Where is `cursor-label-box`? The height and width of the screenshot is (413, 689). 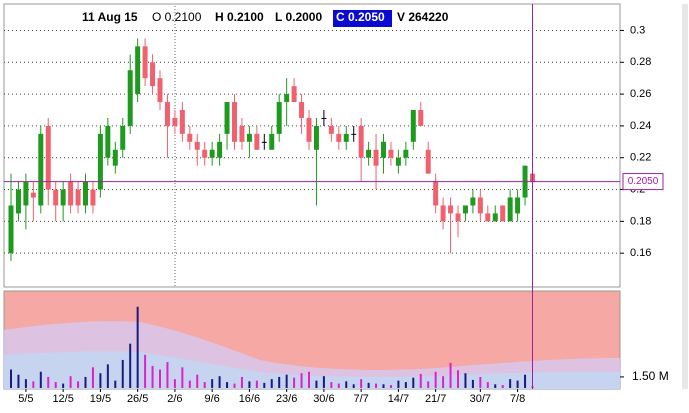 cursor-label-box is located at coordinates (643, 182).